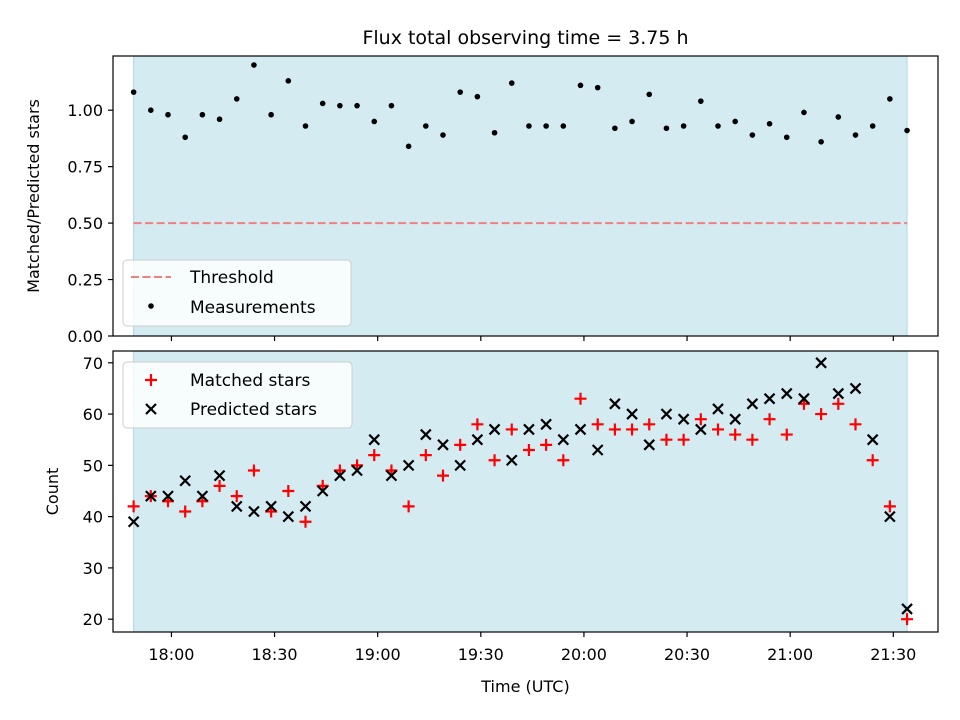  What do you see at coordinates (378, 654) in the screenshot?
I see `x-tick-label: 19:00` at bounding box center [378, 654].